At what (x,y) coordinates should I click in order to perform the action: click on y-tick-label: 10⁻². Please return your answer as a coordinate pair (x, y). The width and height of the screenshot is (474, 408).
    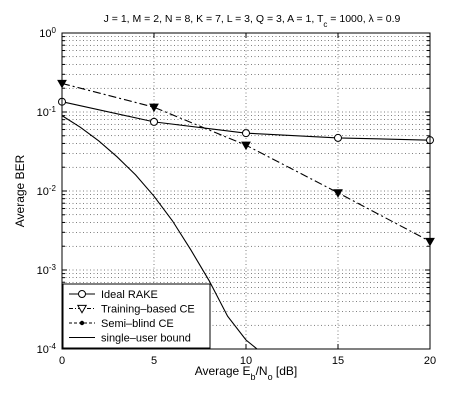
    Looking at the image, I should click on (47, 191).